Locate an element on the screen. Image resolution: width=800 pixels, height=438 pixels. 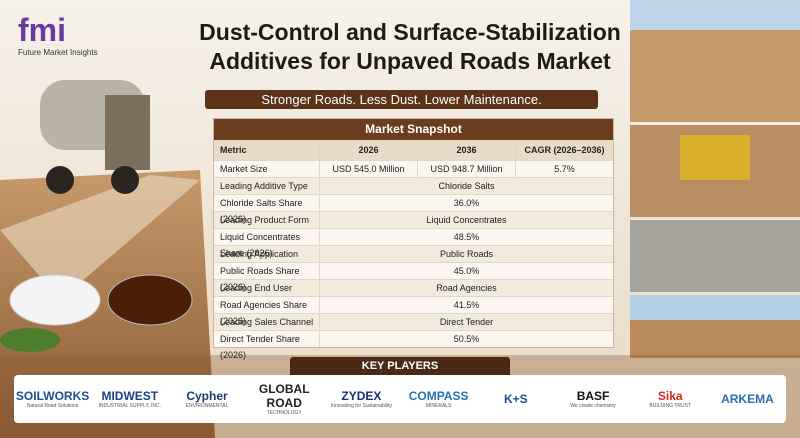
table-value: USD 948.7 Million is located at coordinates (466, 169).